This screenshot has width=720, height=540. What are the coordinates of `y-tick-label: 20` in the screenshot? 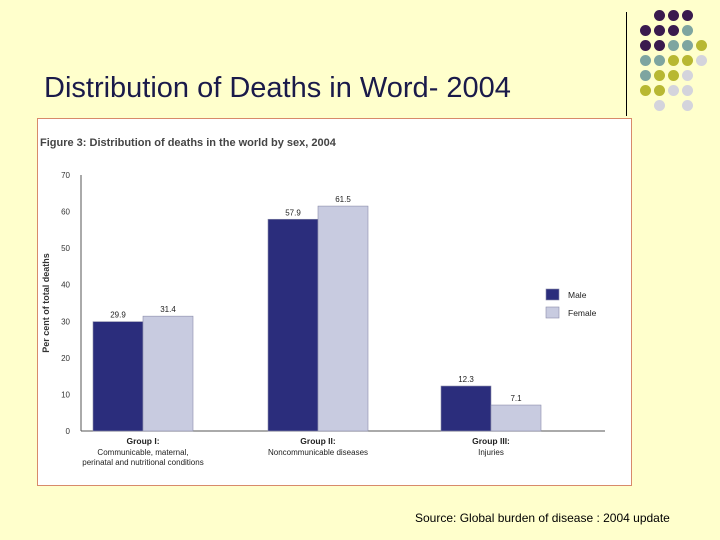 It's located at (65, 358).